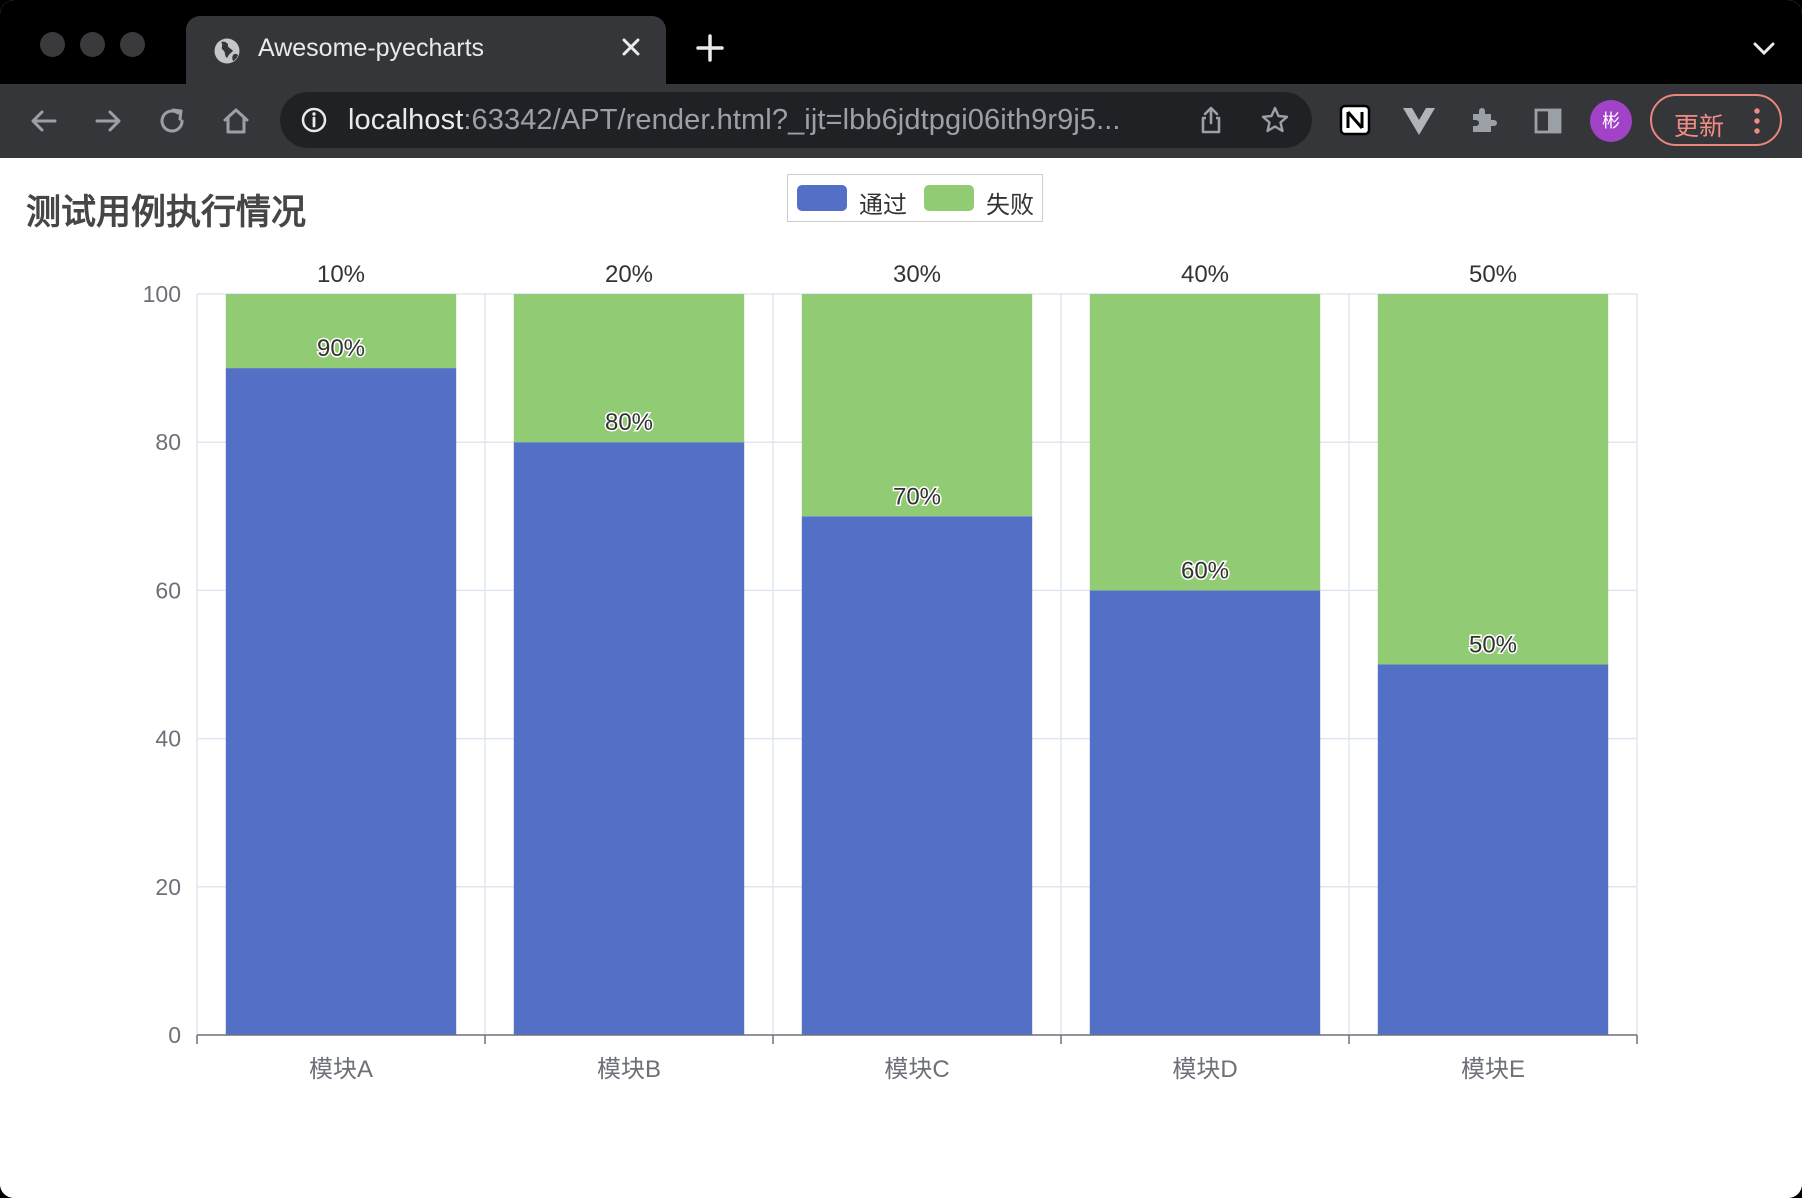 Image resolution: width=1802 pixels, height=1198 pixels. I want to click on update-button: 更新, so click(1716, 120).